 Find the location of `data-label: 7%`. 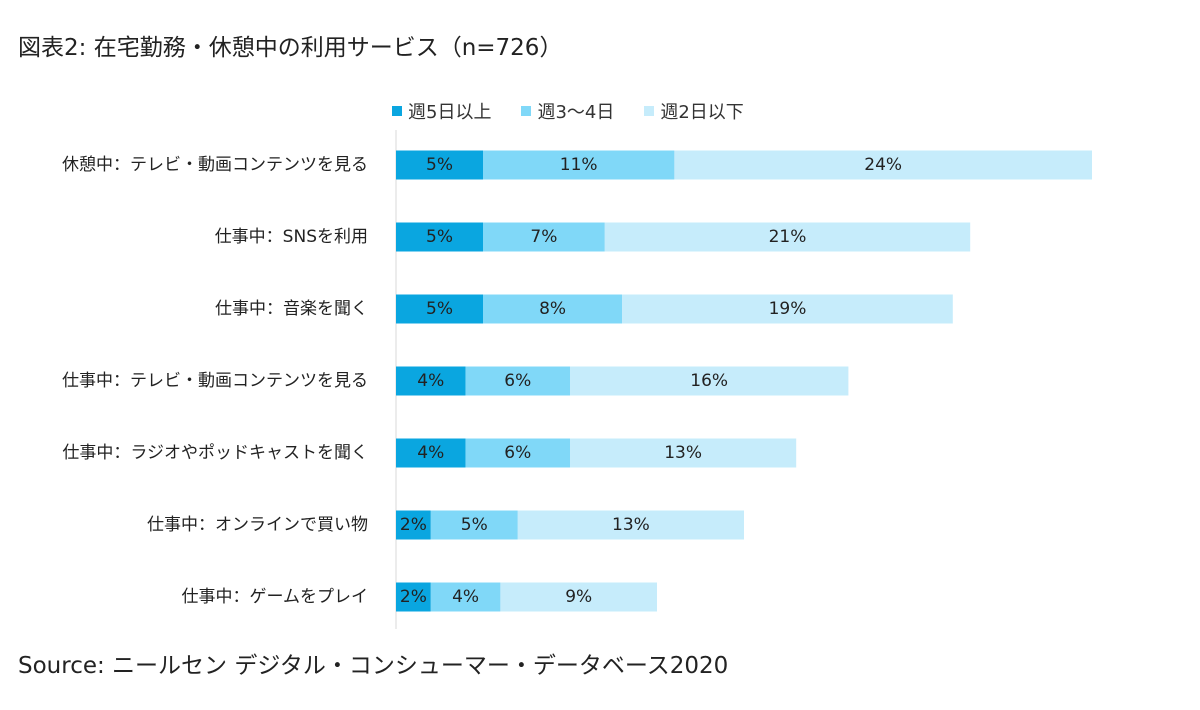

data-label: 7% is located at coordinates (543, 237).